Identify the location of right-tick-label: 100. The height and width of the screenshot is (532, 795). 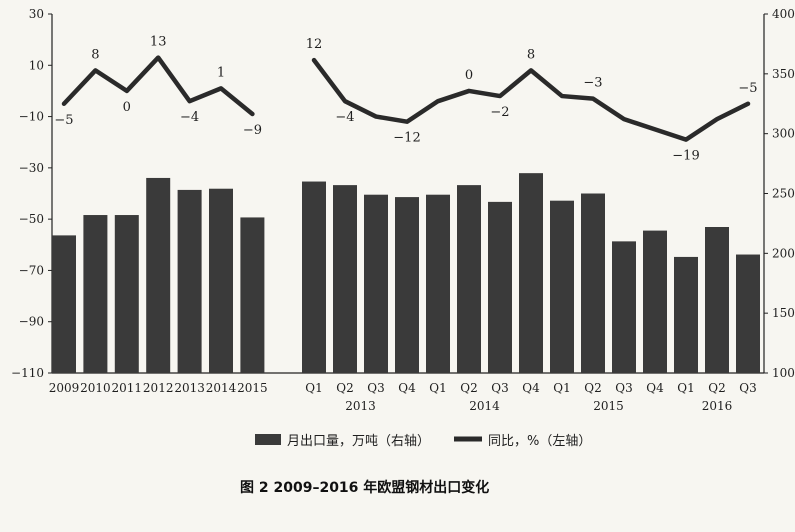
(783, 373).